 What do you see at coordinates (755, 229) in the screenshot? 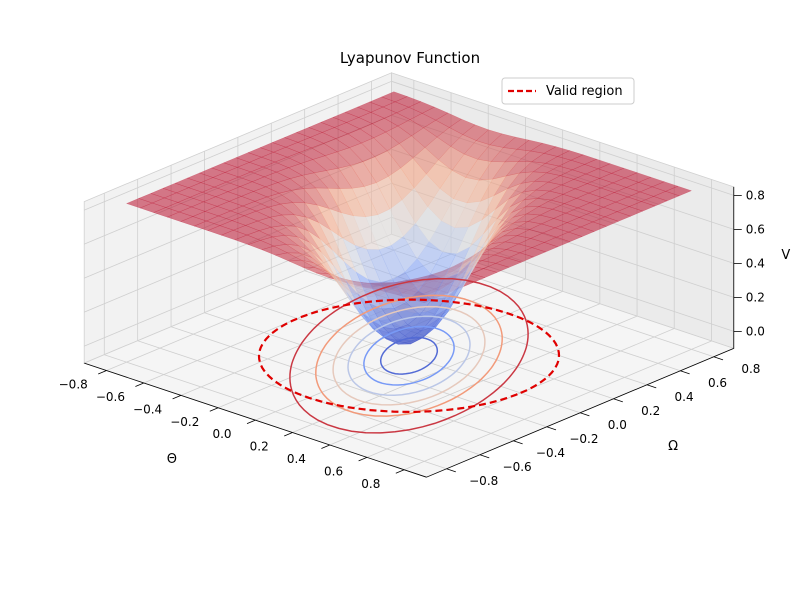
I see `z-tick-label: 0.6` at bounding box center [755, 229].